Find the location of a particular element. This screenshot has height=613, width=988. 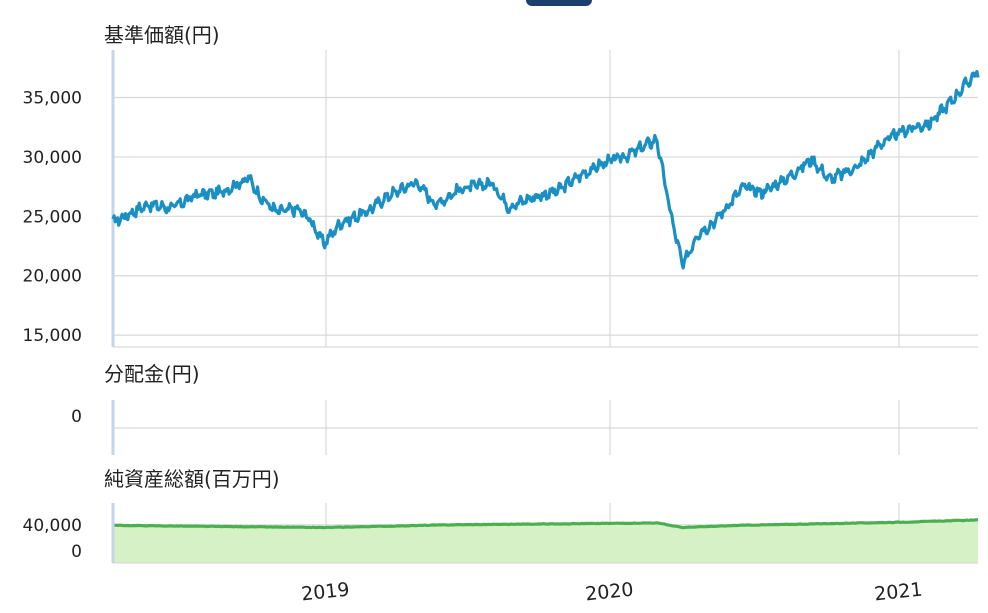

nav-y-tick-label: 20,000 is located at coordinates (52, 277).